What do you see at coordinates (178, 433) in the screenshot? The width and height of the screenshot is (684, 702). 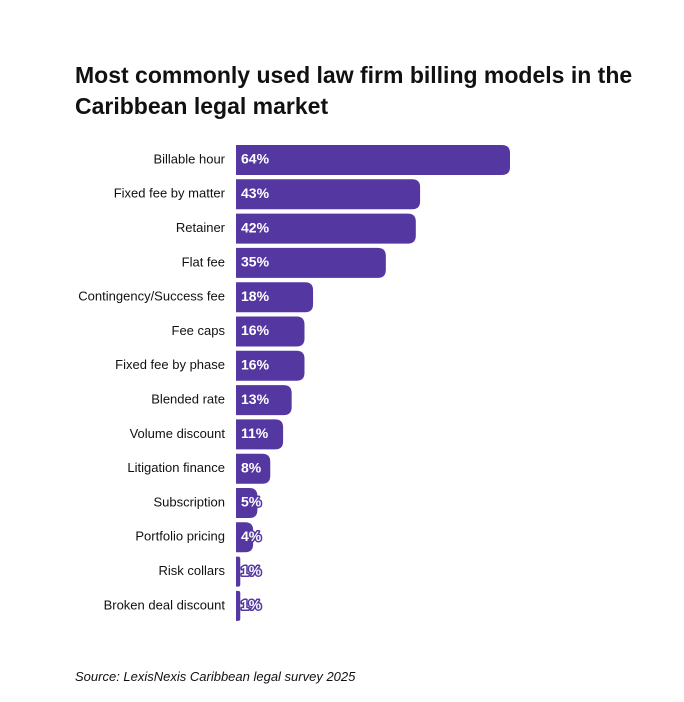 I see `category-label: Volume discount` at bounding box center [178, 433].